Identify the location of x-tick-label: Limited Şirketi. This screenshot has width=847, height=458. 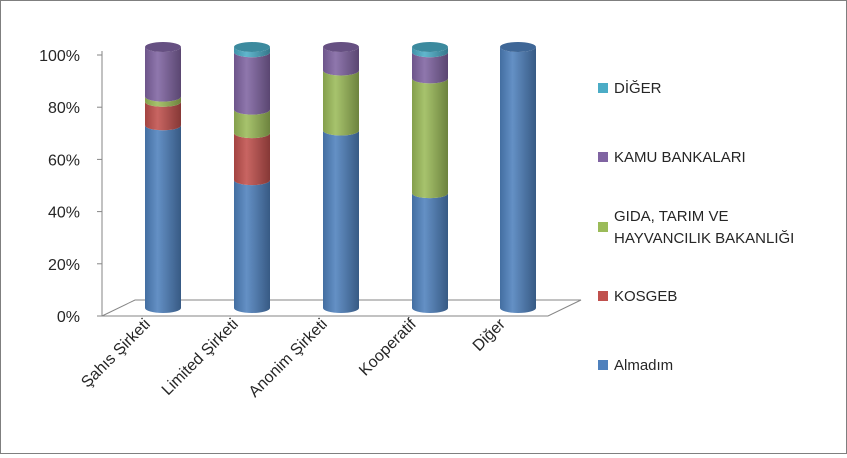
(200, 357).